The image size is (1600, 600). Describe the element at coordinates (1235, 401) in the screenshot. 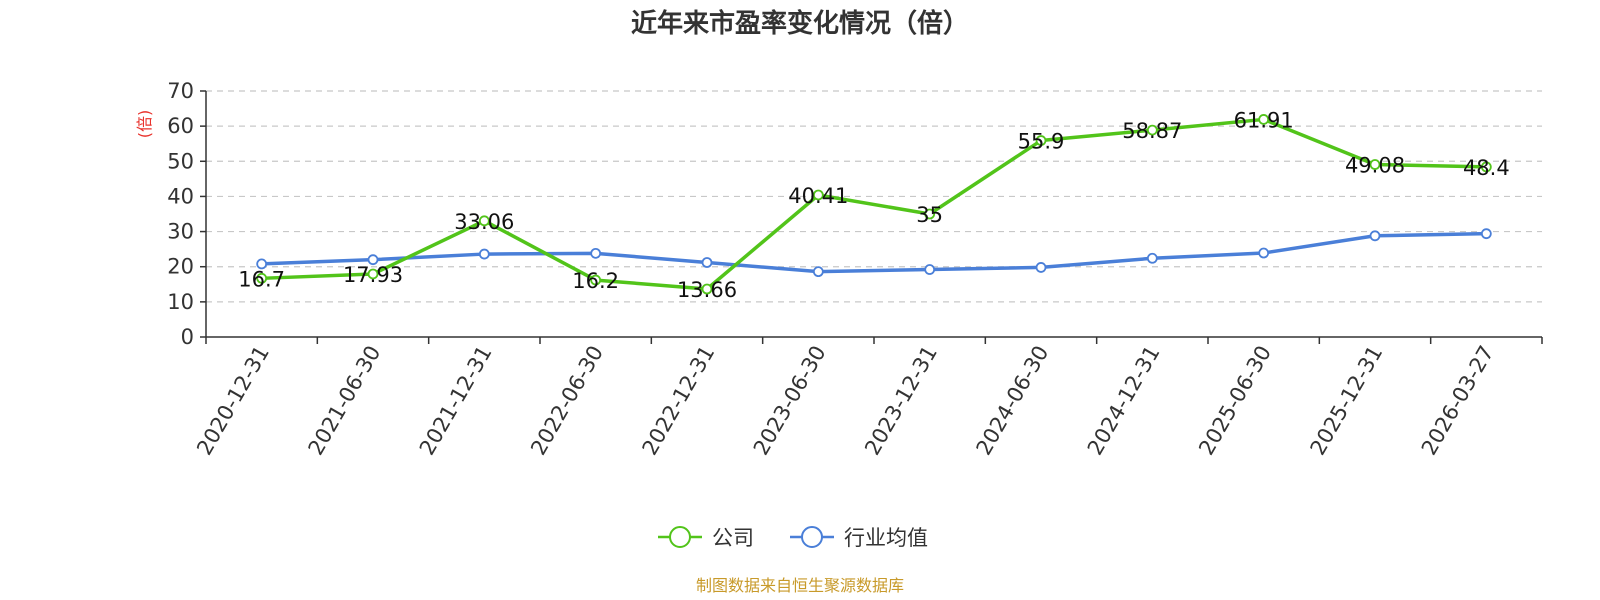

I see `x-tick-label: 2025-06-30` at that location.